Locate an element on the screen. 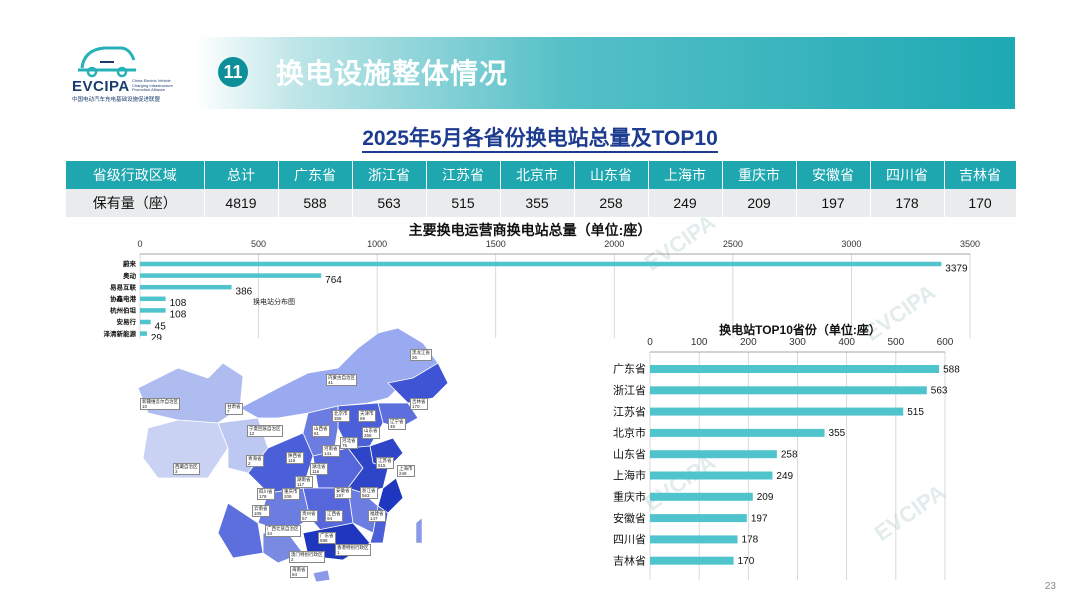 This screenshot has height=608, width=1080. data-label: 29 is located at coordinates (157, 336).